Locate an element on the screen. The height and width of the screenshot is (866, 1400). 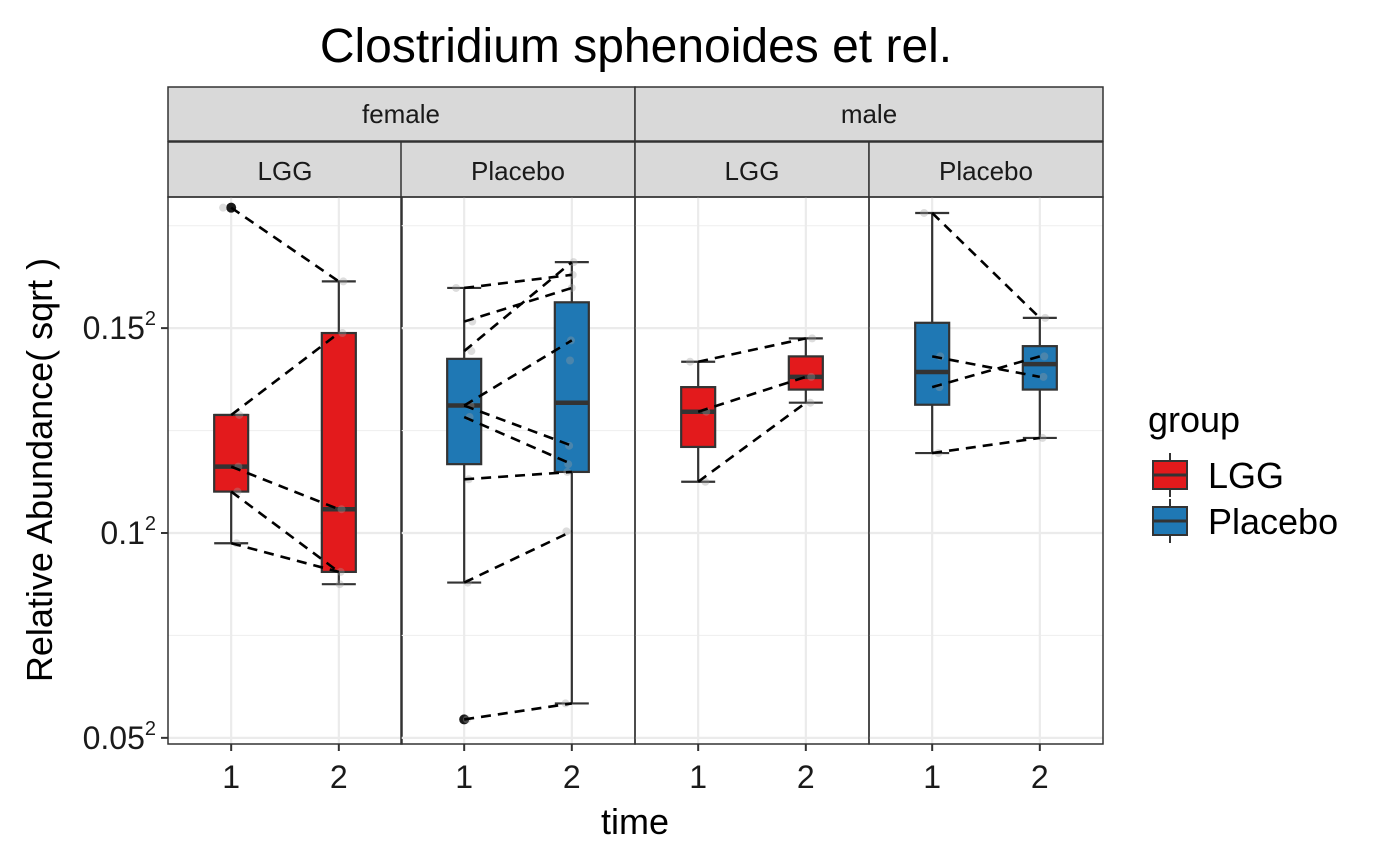
y-tick-label: 0.12 is located at coordinates (128, 532).